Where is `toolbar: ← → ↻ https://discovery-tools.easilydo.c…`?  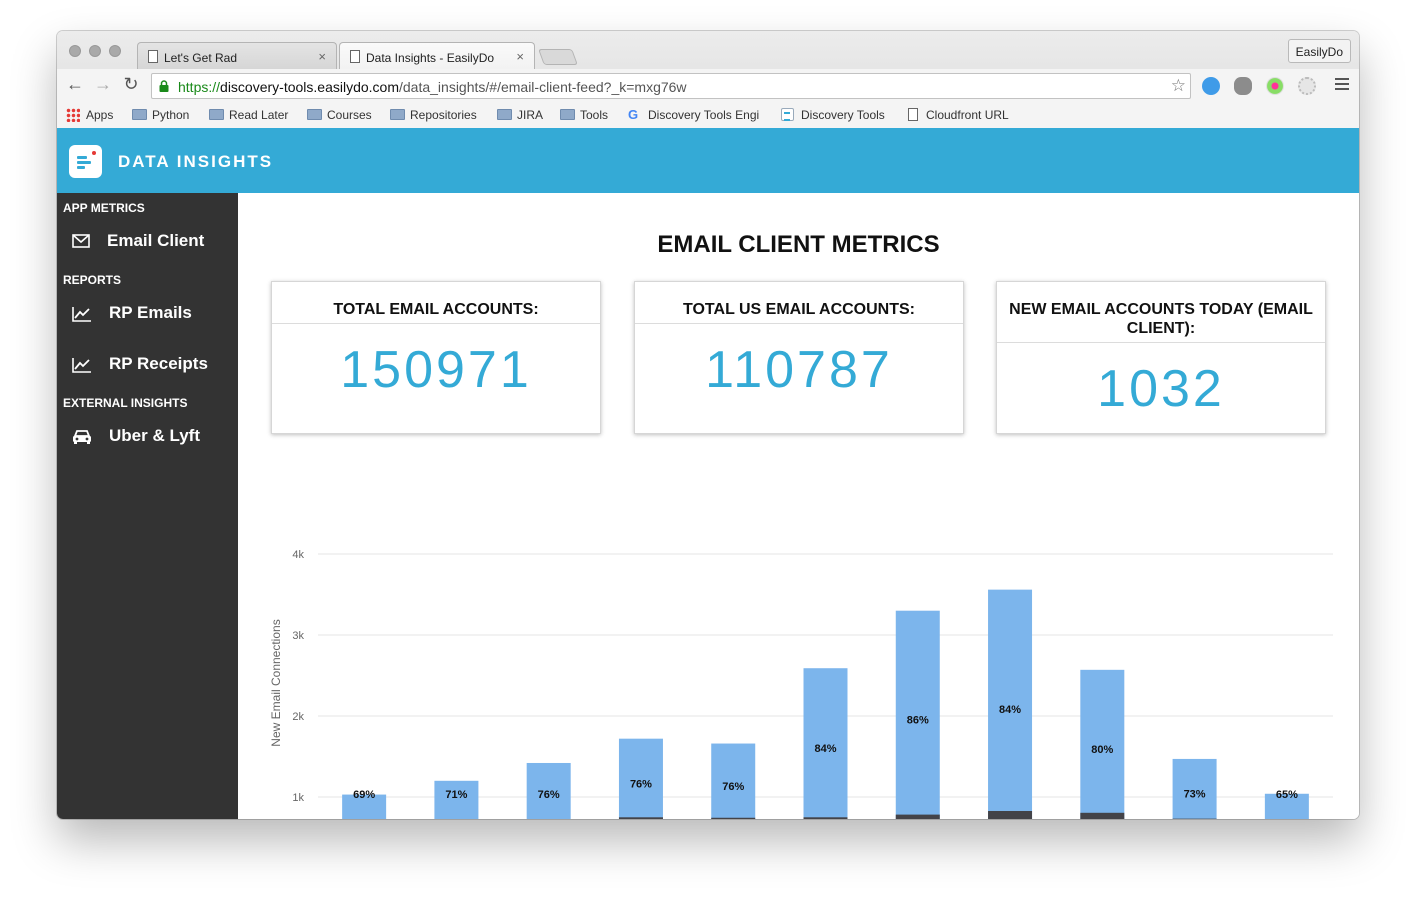 toolbar: ← → ↻ https://discovery-tools.easilydo.c… is located at coordinates (708, 86).